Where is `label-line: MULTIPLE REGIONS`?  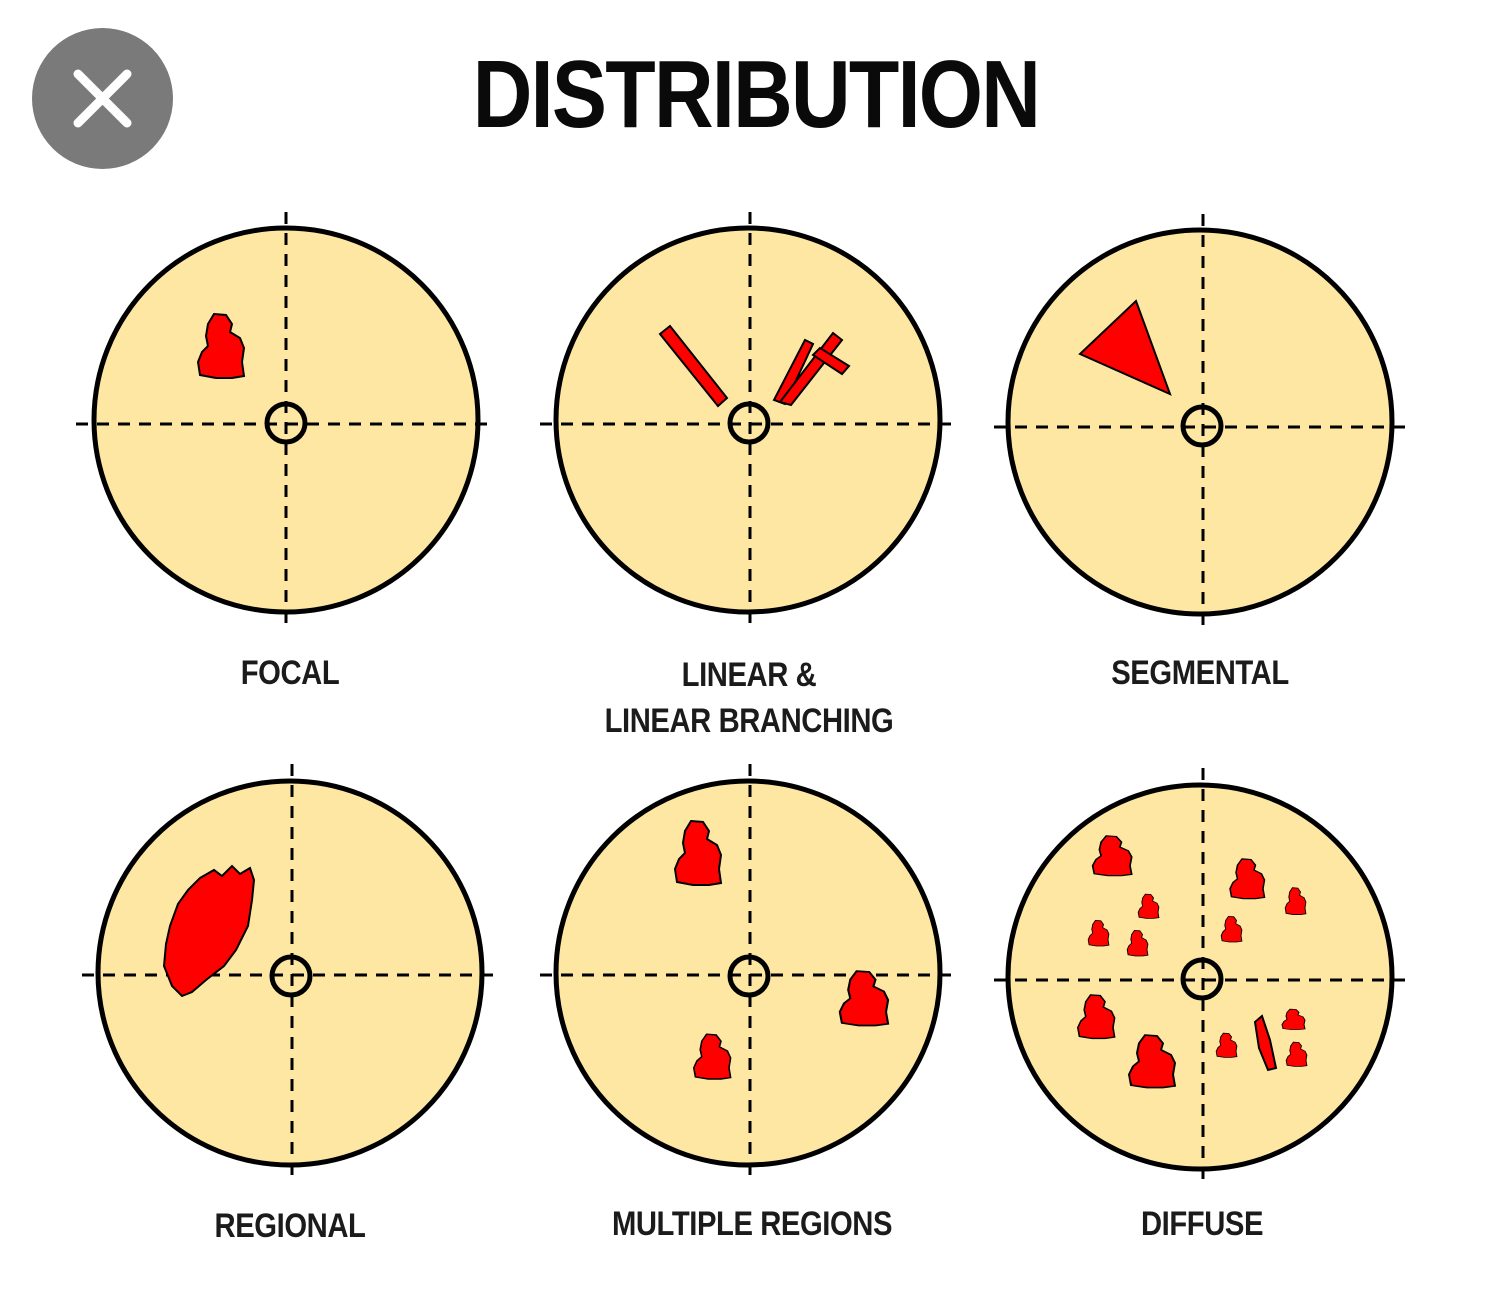 label-line: MULTIPLE REGIONS is located at coordinates (752, 1224).